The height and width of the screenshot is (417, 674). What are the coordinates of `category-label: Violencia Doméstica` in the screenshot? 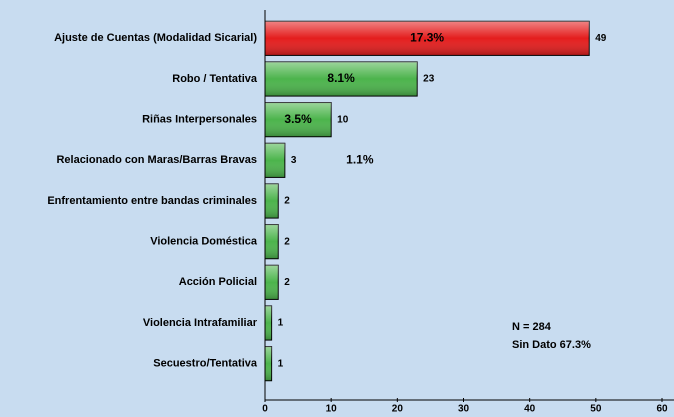 It's located at (204, 242).